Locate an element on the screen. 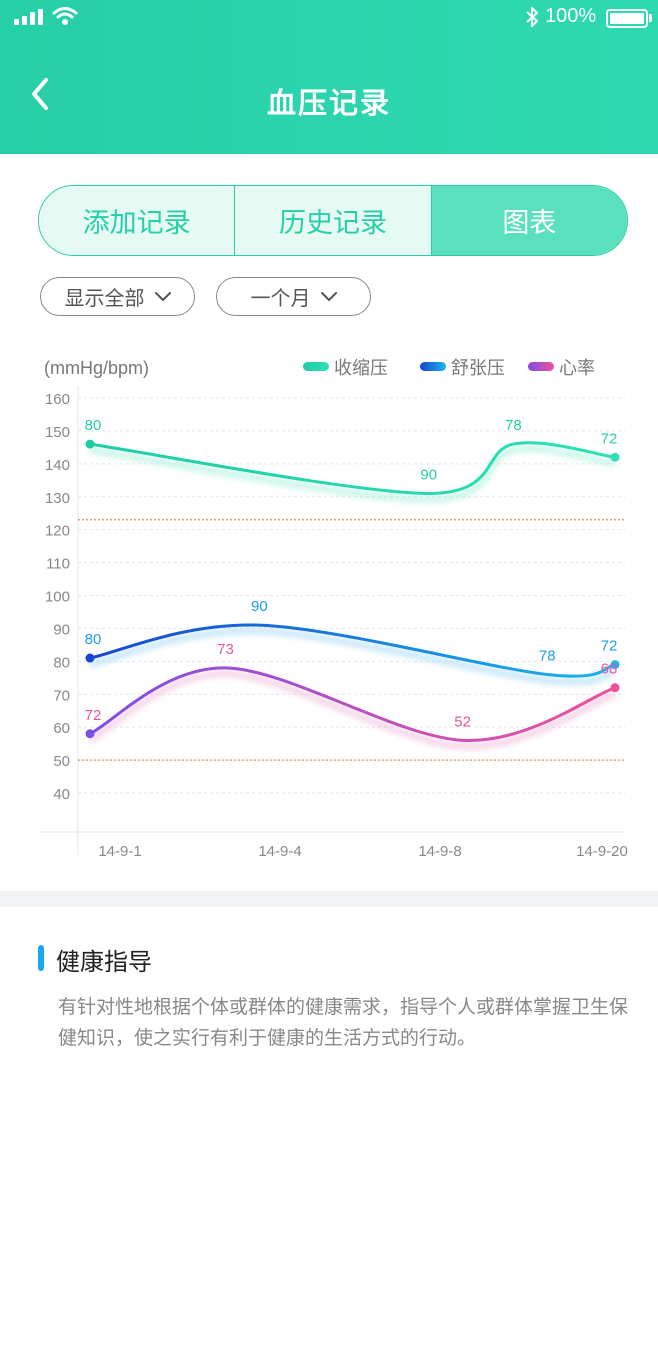 The width and height of the screenshot is (658, 1358). diastolic-glow is located at coordinates (352, 656).